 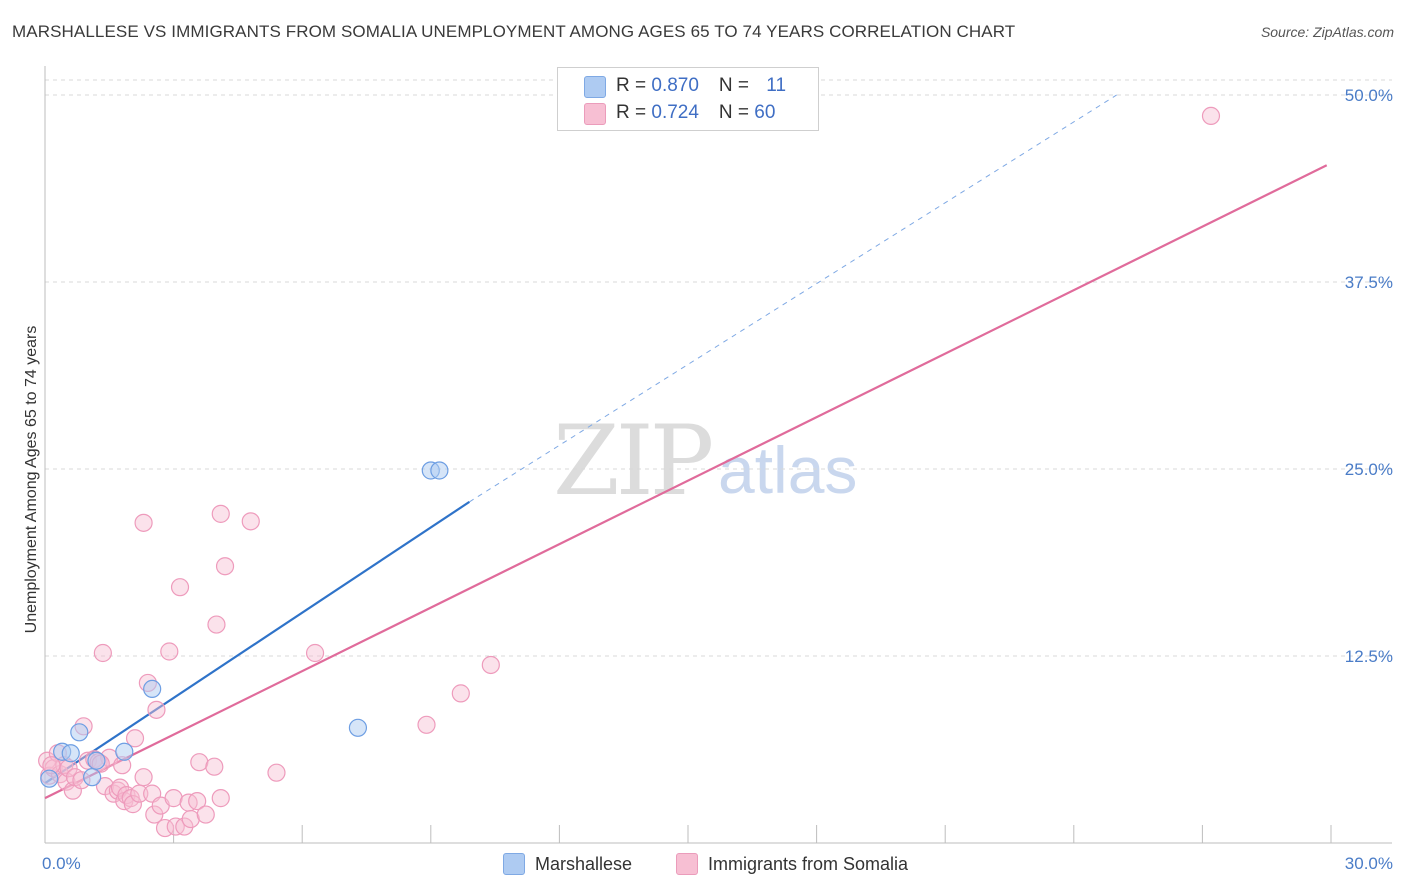 What do you see at coordinates (675, 112) in the screenshot?
I see `legend-r-value: 0.724` at bounding box center [675, 112].